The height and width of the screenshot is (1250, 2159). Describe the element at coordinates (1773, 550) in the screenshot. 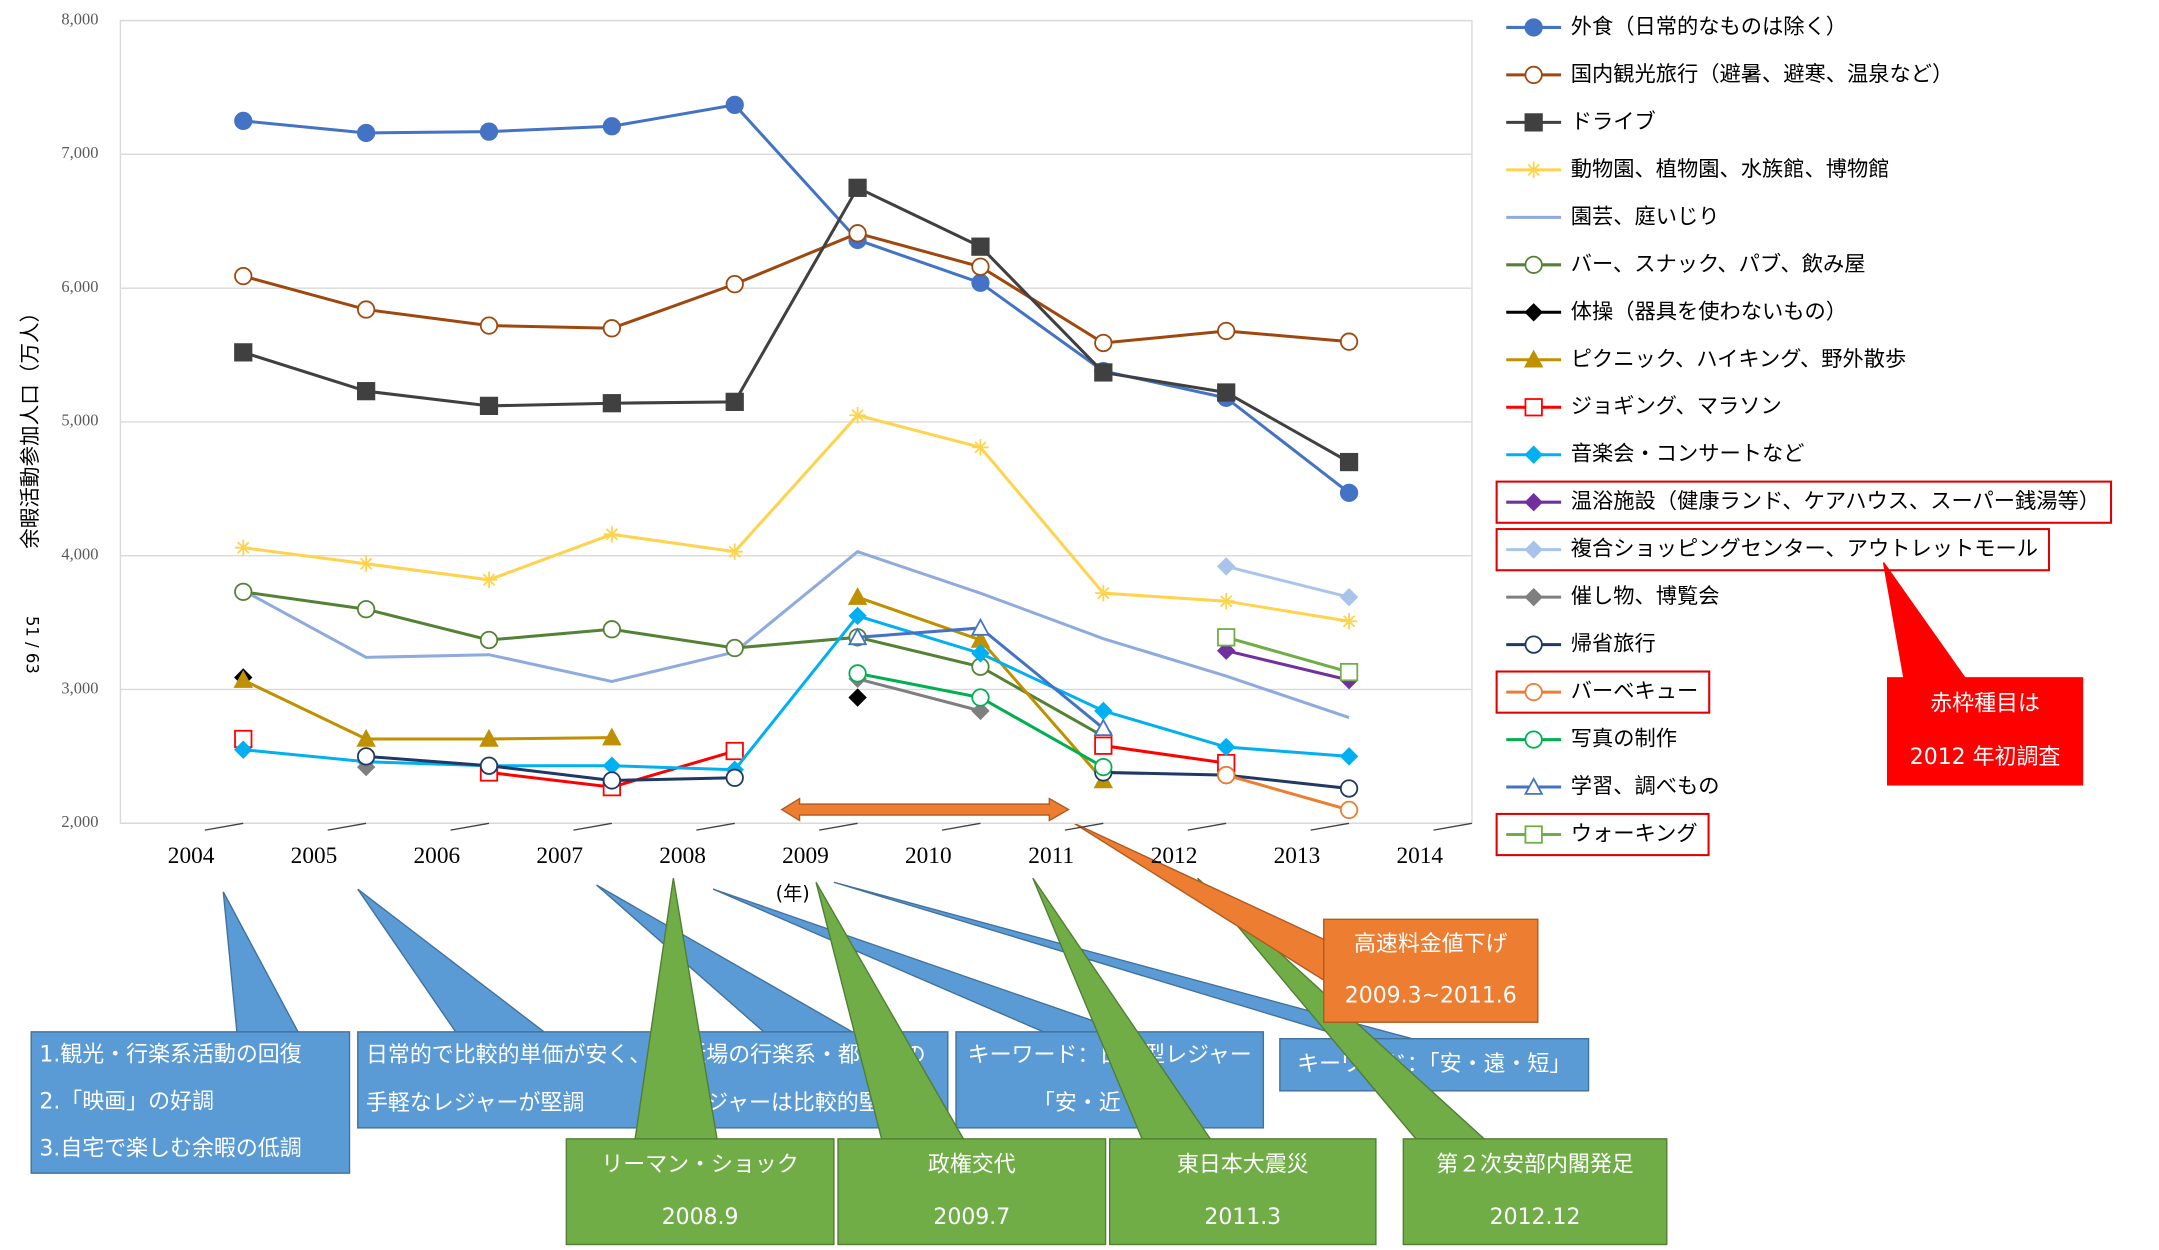

I see `legend-highlight` at that location.